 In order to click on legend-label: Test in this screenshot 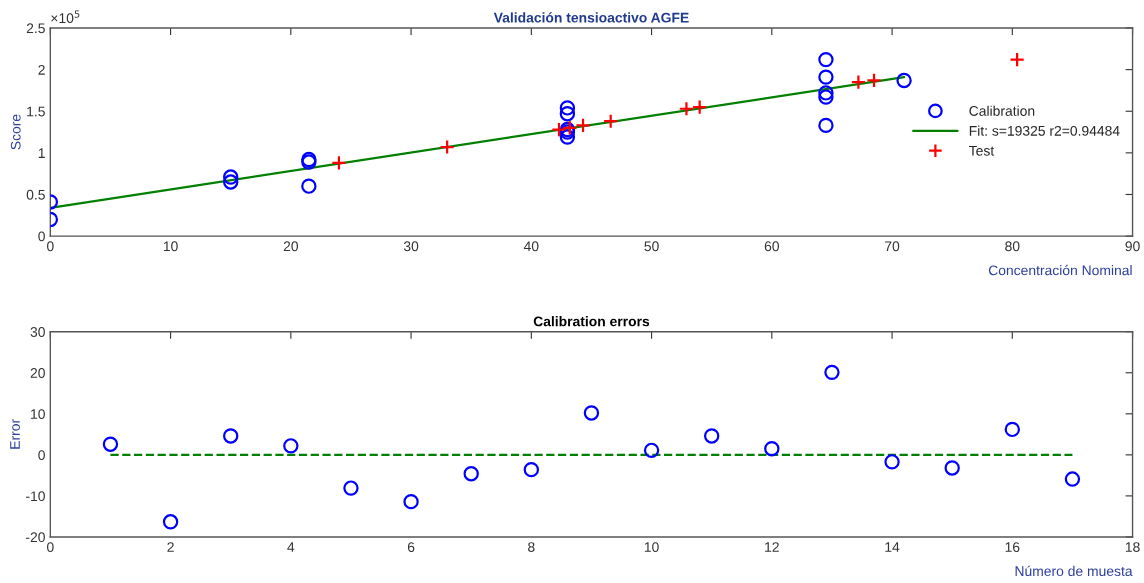, I will do `click(982, 150)`.